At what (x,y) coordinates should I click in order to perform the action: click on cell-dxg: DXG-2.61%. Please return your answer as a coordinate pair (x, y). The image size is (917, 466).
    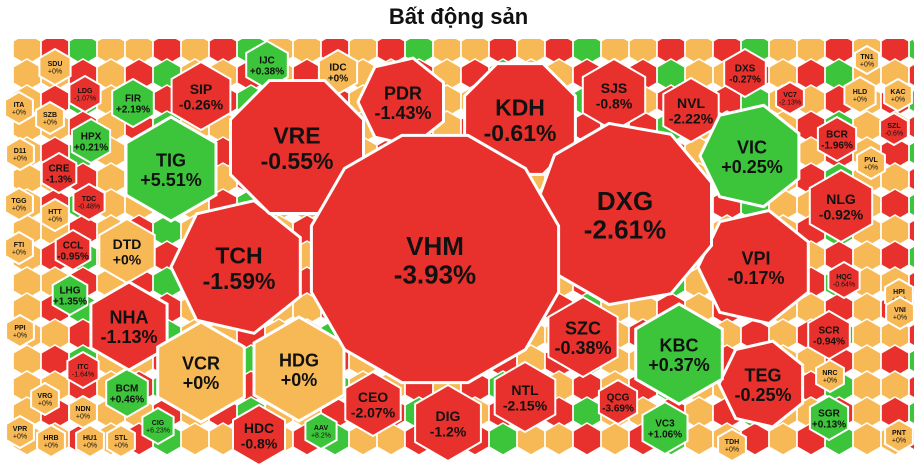
    Looking at the image, I should click on (622, 214).